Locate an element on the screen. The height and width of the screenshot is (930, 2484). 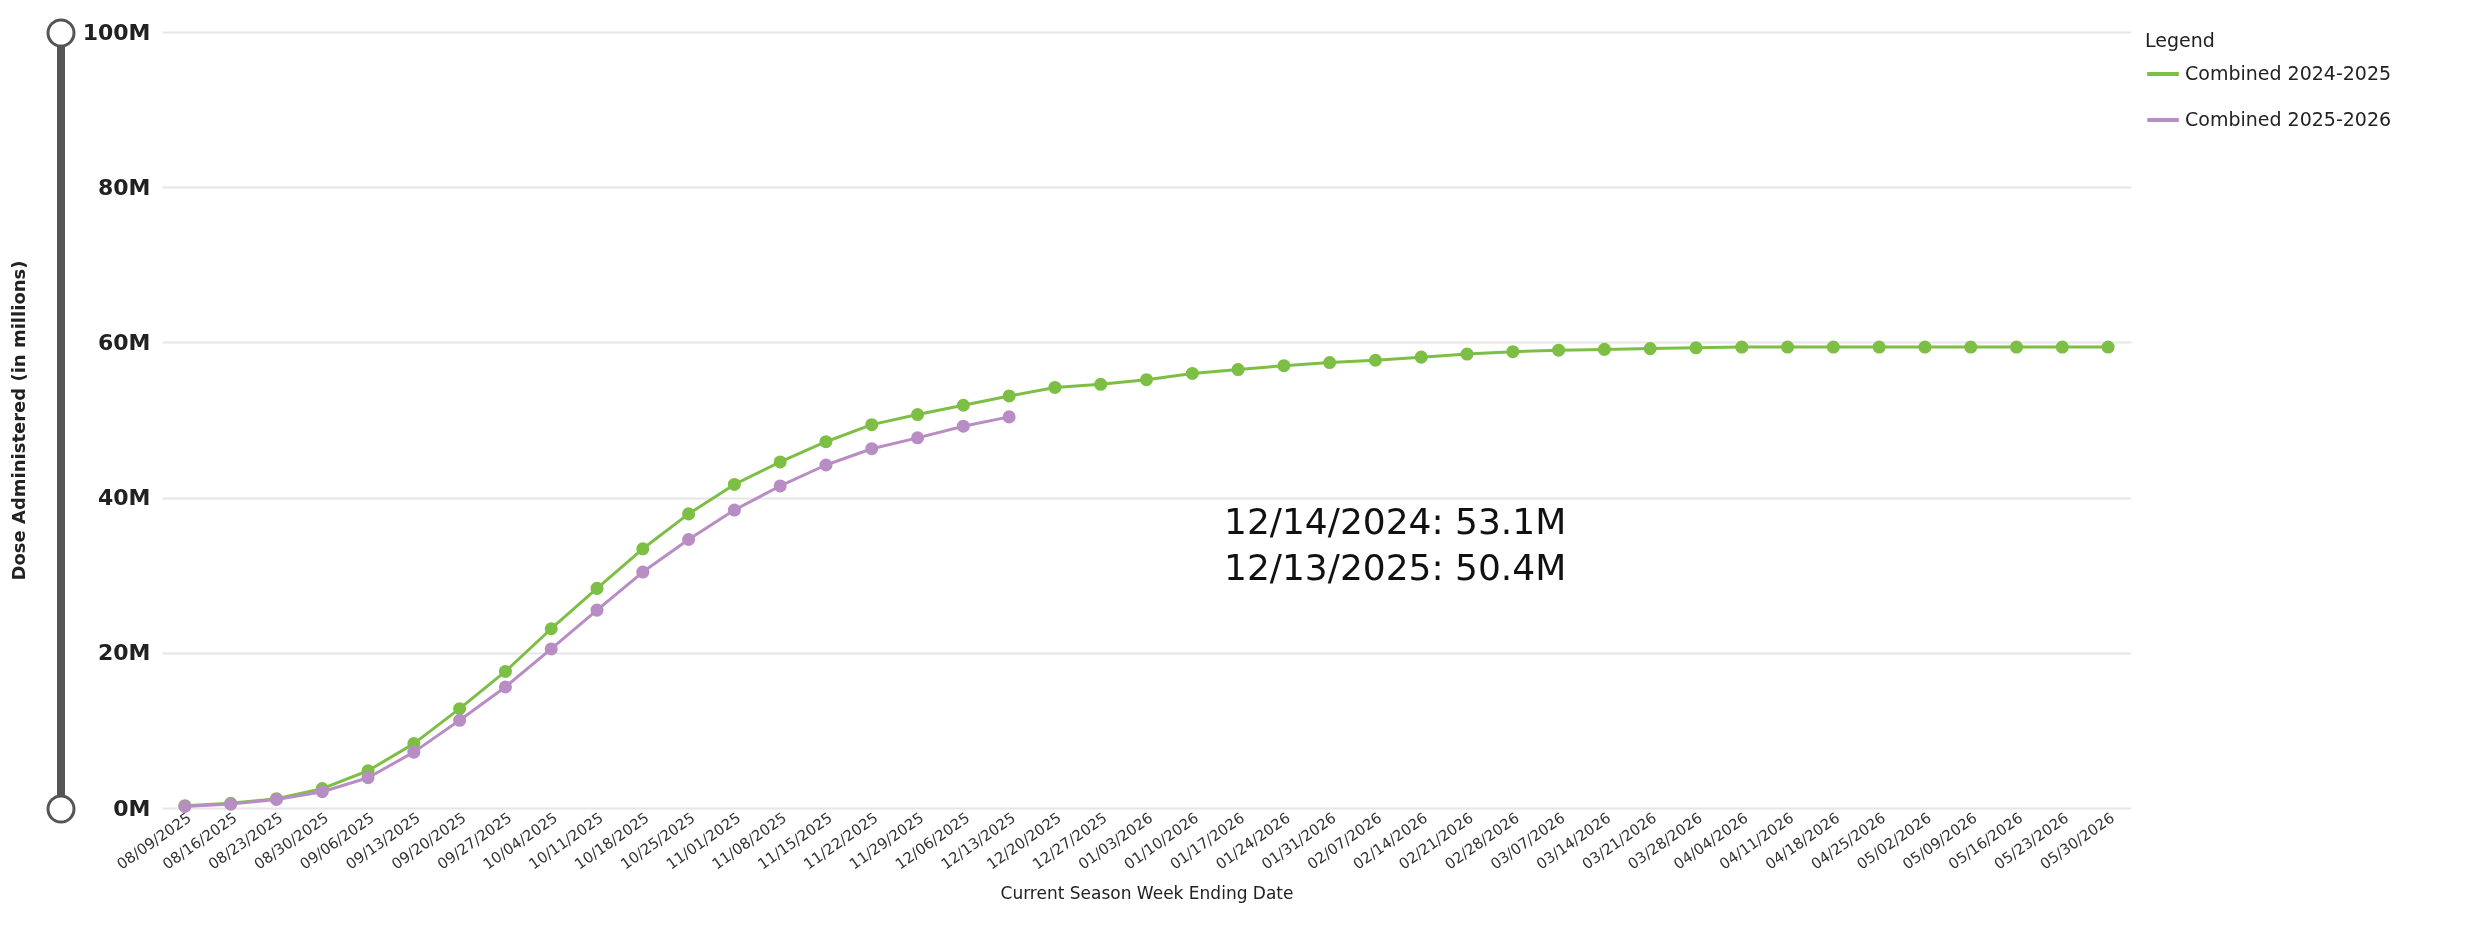
legend-label: Combined 2025-2026 is located at coordinates (2288, 119).